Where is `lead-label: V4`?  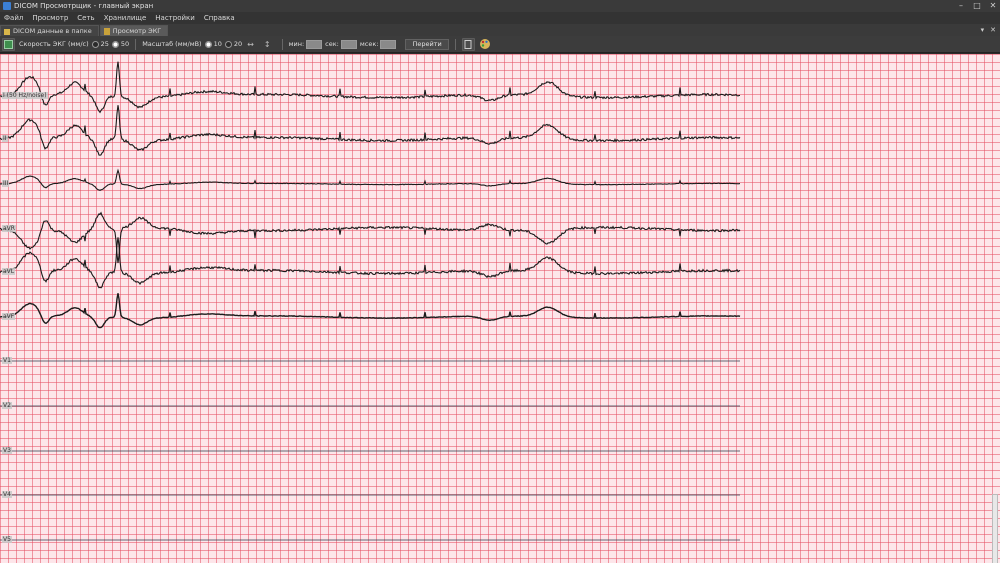 lead-label: V4 is located at coordinates (7, 494).